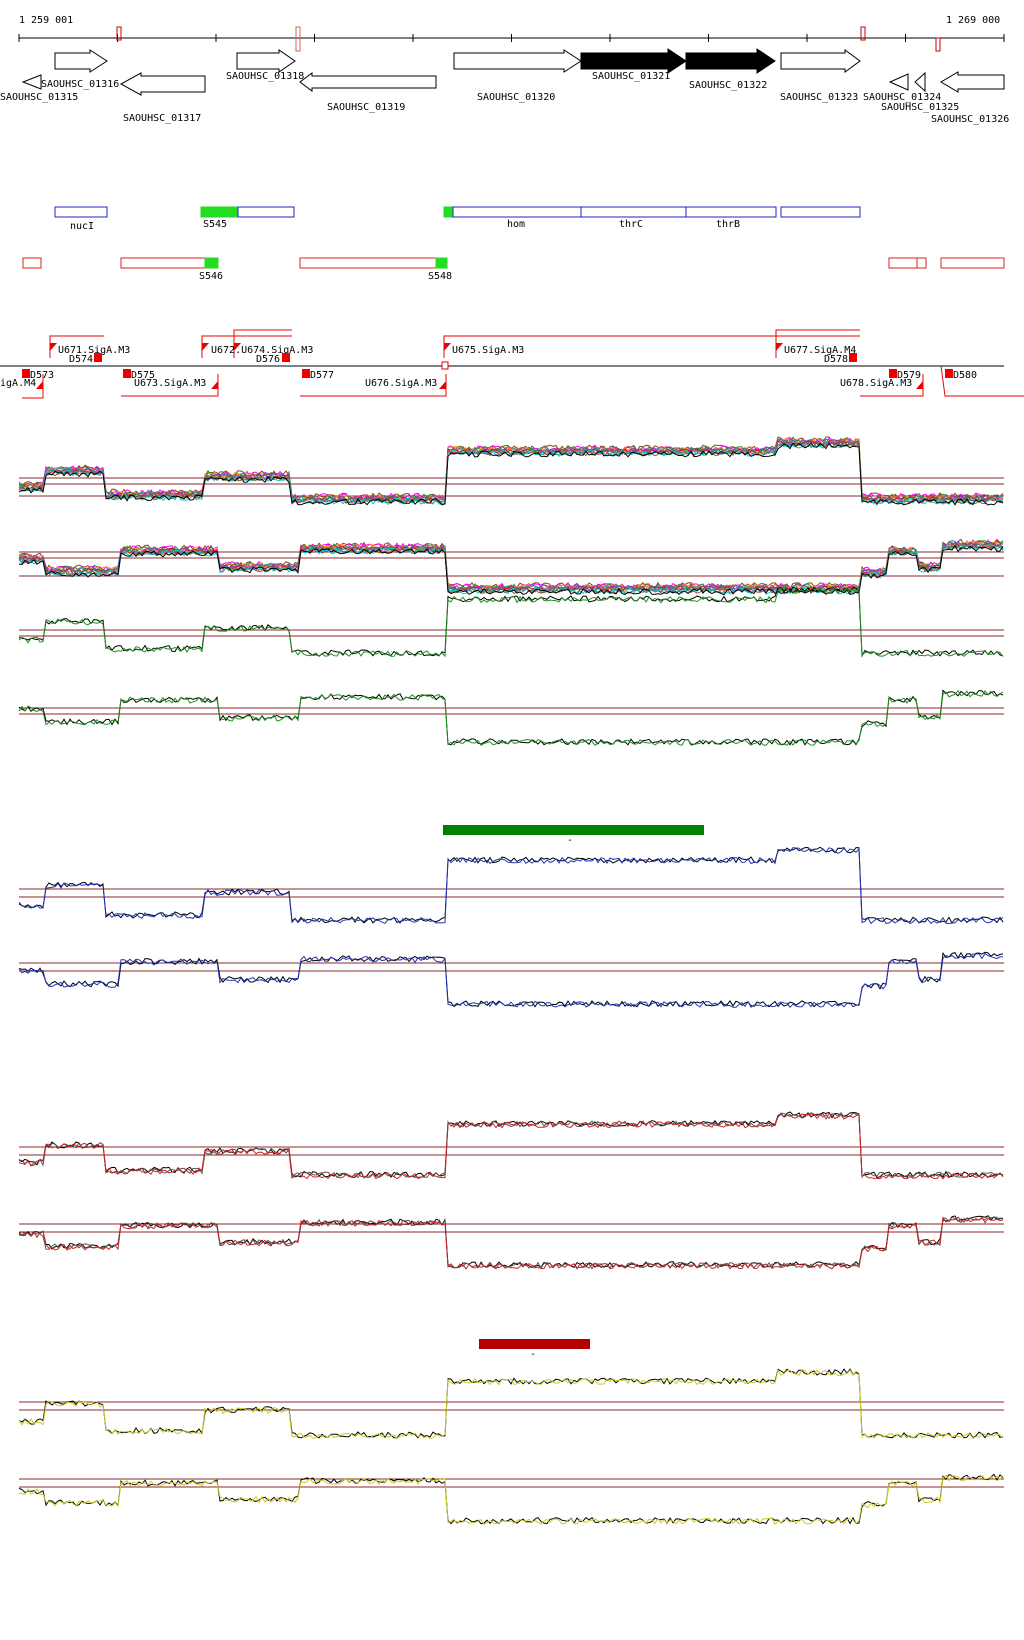 The width and height of the screenshot is (1024, 1640). What do you see at coordinates (457, 219) in the screenshot?
I see `feature-track-plus: nucI S545 hom thrC thrB` at bounding box center [457, 219].